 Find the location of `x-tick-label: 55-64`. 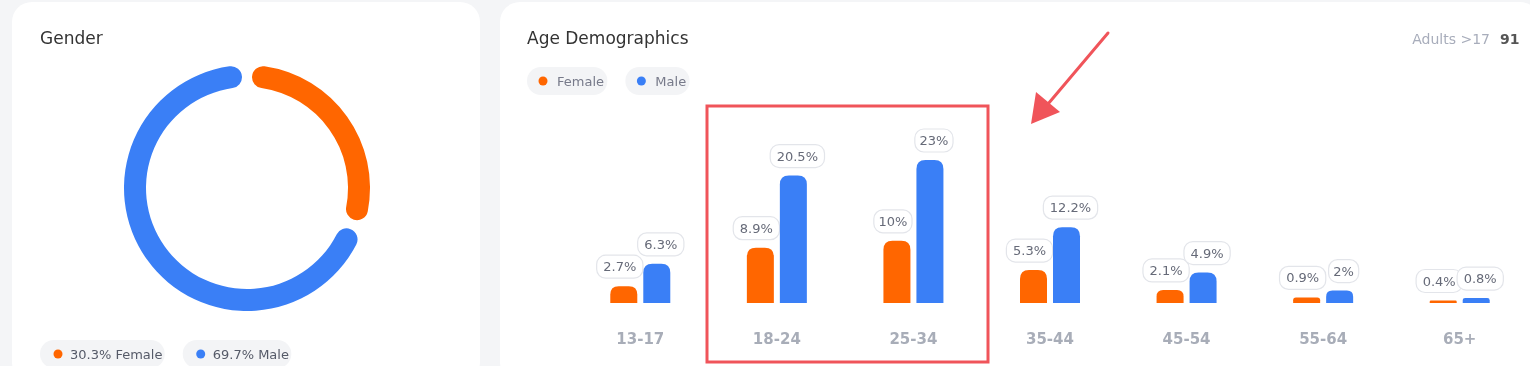

x-tick-label: 55-64 is located at coordinates (1323, 339).